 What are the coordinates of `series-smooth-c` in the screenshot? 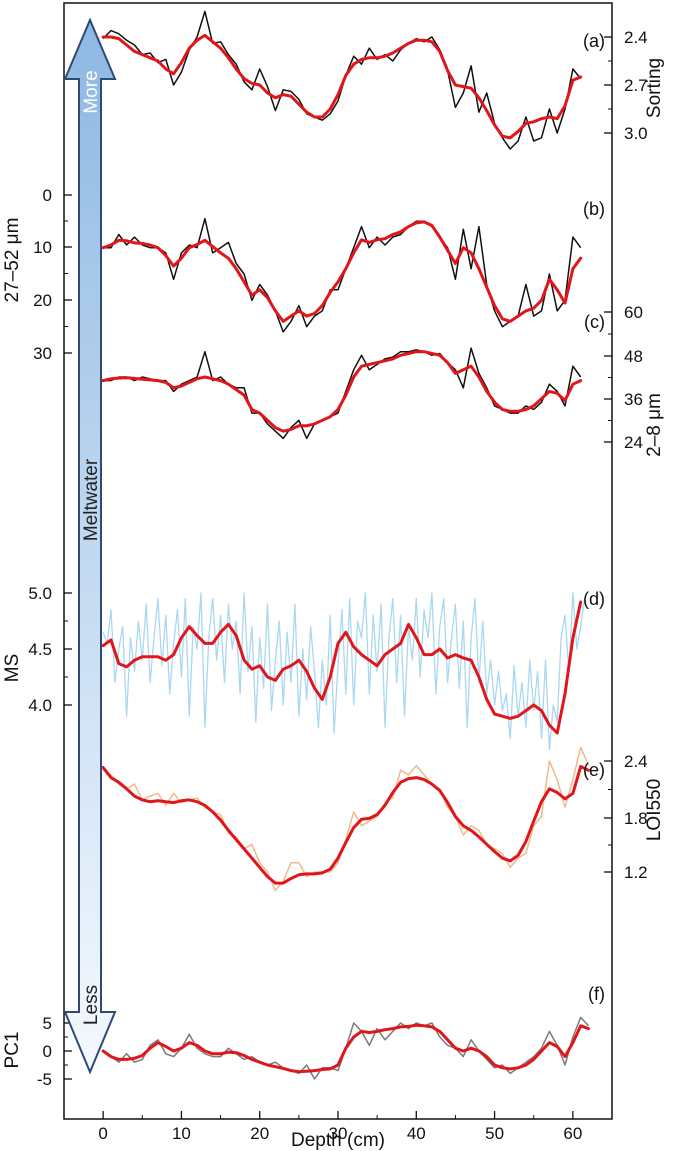 It's located at (342, 391).